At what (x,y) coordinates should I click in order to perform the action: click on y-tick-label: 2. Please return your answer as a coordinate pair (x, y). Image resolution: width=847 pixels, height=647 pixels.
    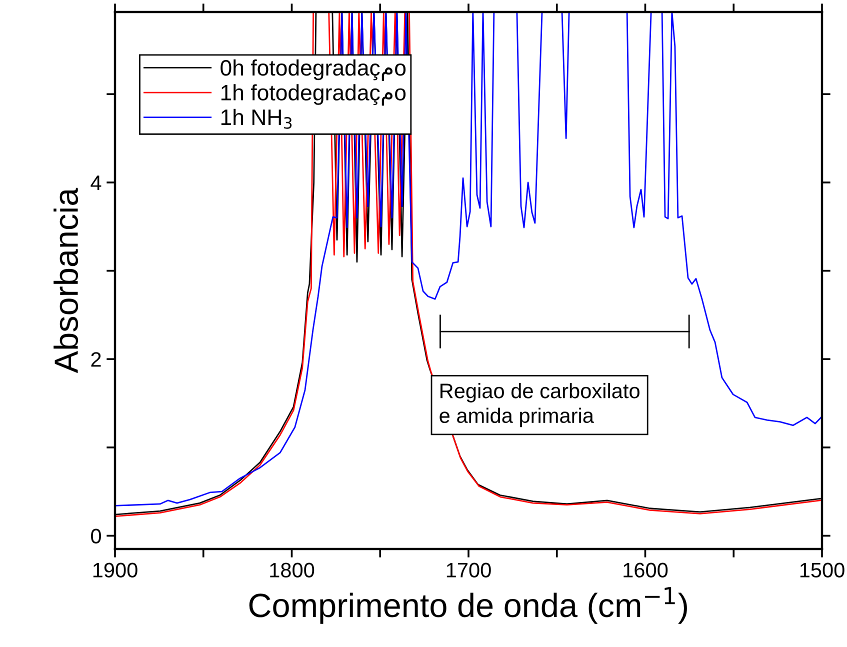
    Looking at the image, I should click on (96, 359).